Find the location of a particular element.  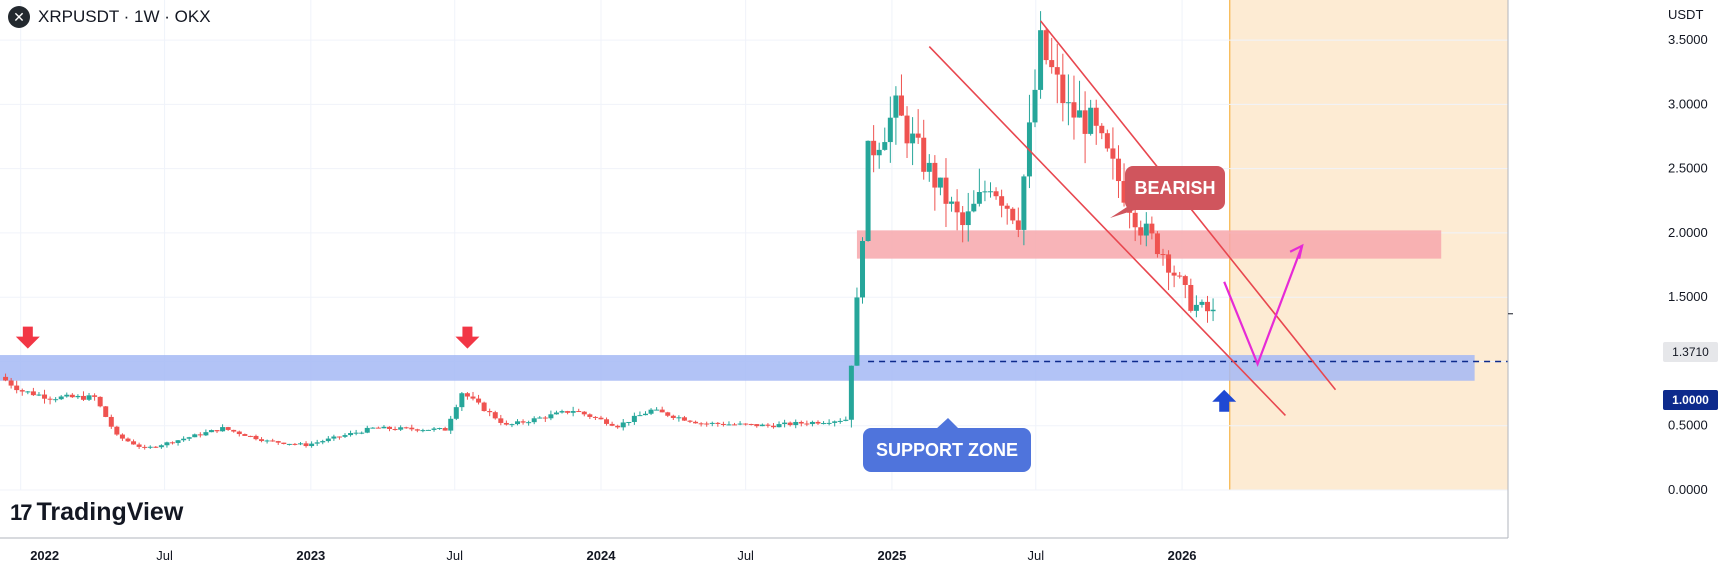

price-tick-label: 0.0000 is located at coordinates (1688, 489).